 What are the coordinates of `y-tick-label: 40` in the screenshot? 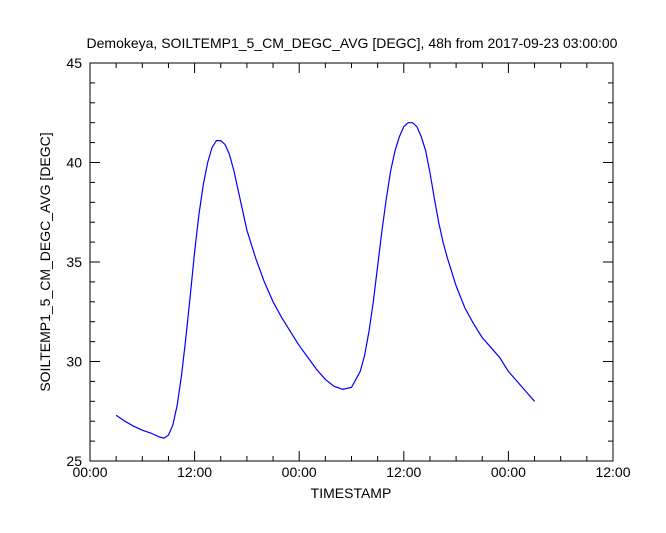 It's located at (74, 163).